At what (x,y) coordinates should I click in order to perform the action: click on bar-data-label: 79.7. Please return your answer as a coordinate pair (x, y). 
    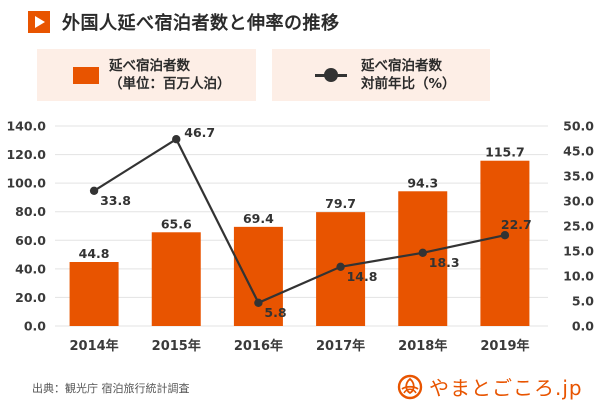
    Looking at the image, I should click on (340, 203).